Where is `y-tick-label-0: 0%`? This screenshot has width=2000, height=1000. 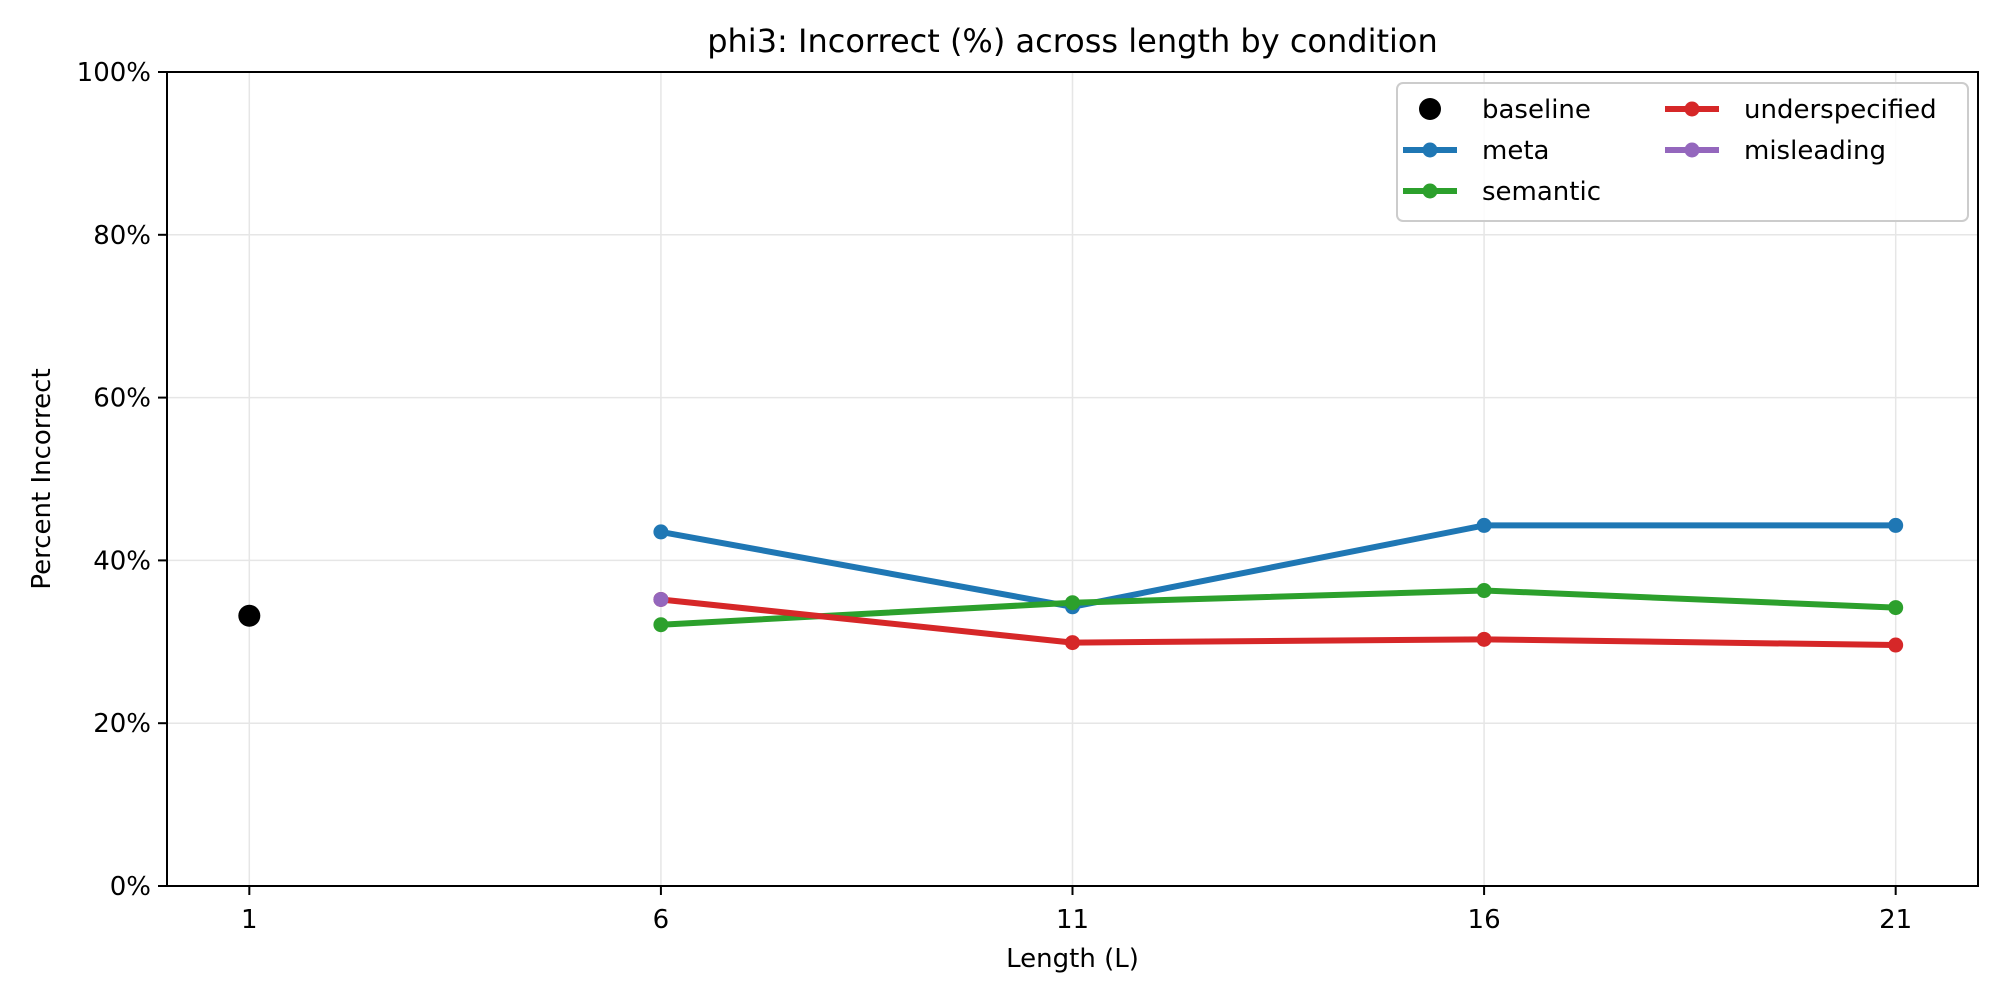
y-tick-label-0: 0% is located at coordinates (130, 887).